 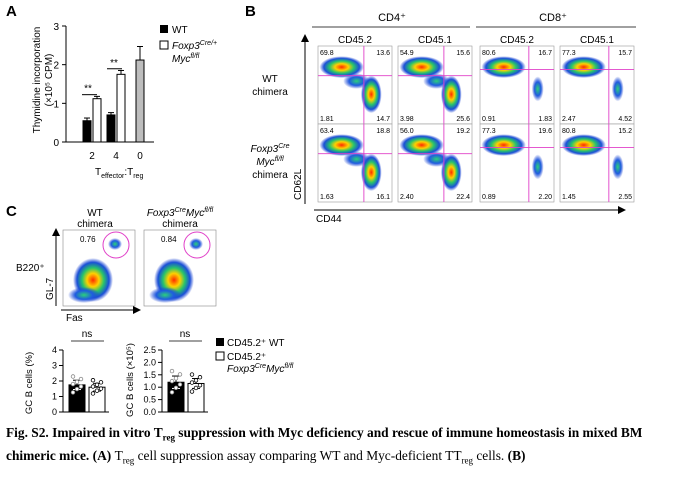 What do you see at coordinates (194, 46) in the screenshot?
I see `legend-ko-label: Foxp3Cre/+` at bounding box center [194, 46].